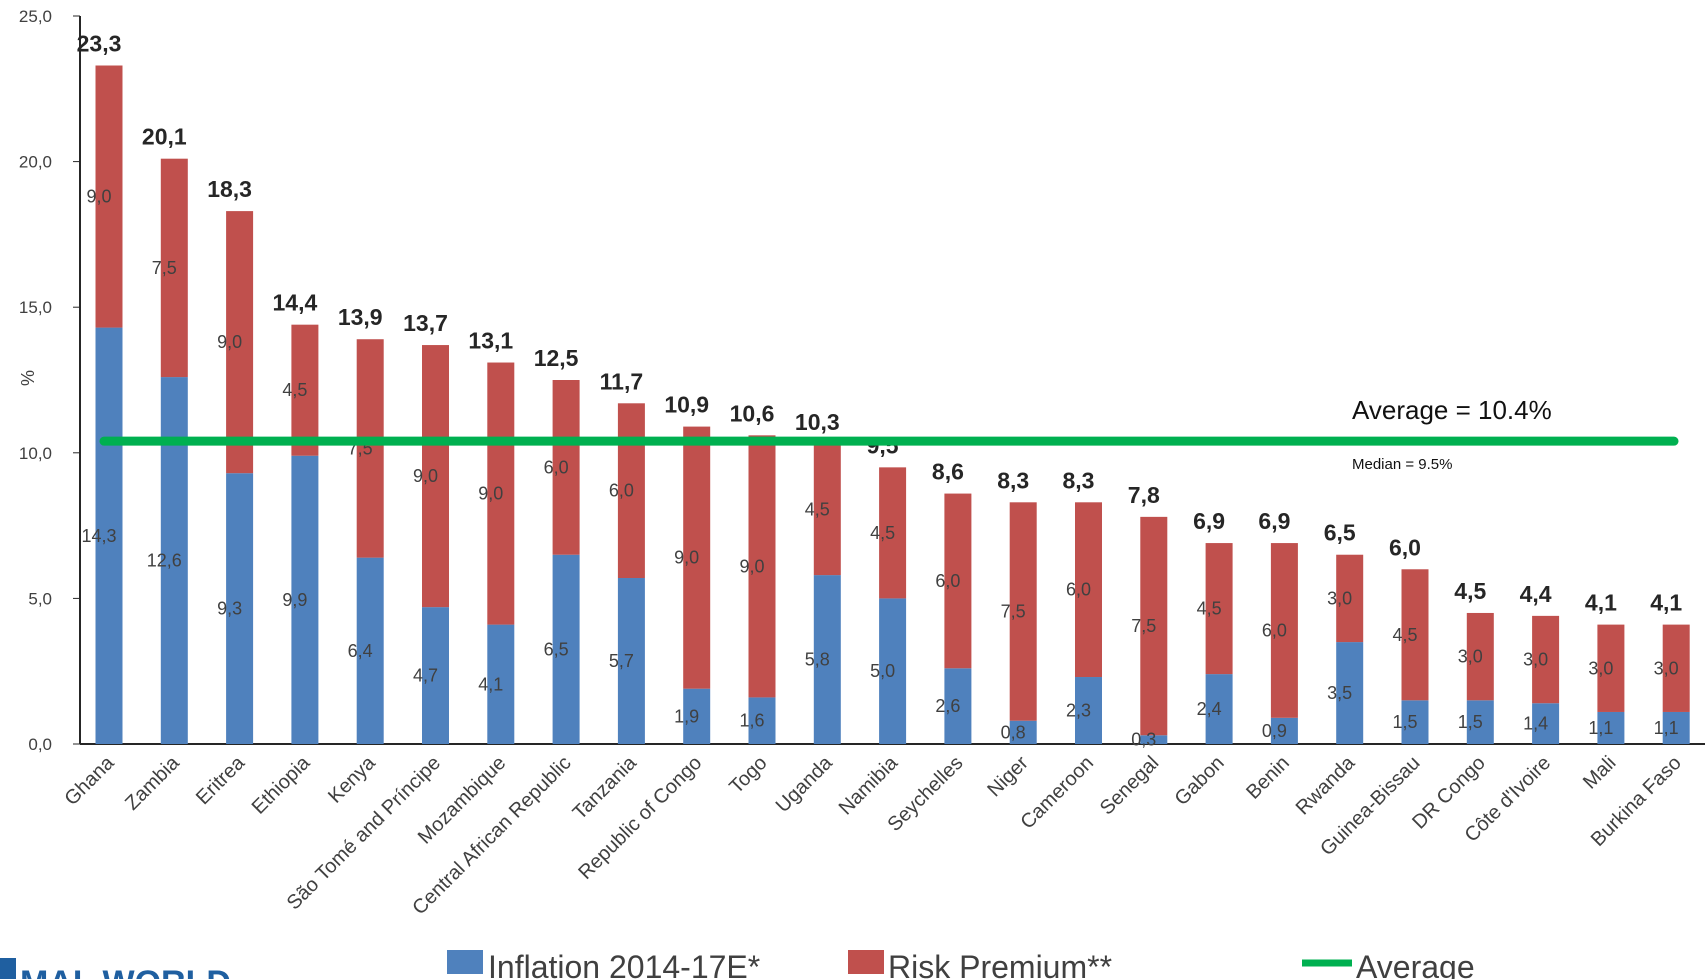 Image resolution: width=1708 pixels, height=979 pixels. Describe the element at coordinates (490, 684) in the screenshot. I see `data-label-inflation: 4,1` at that location.